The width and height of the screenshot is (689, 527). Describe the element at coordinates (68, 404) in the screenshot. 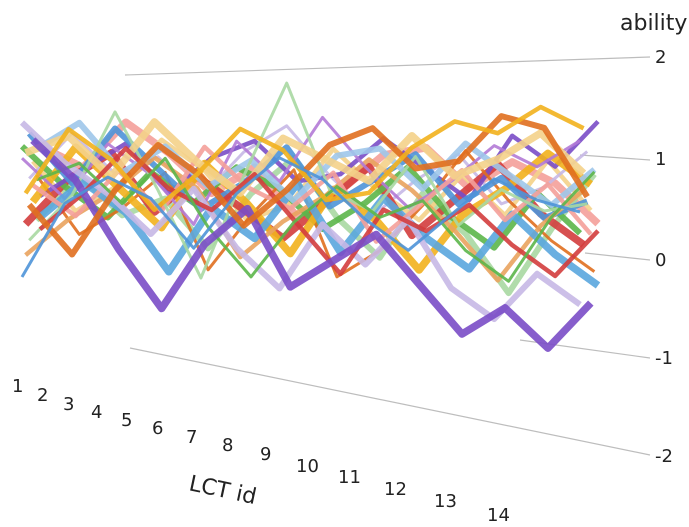

I see `x-tick-label: 3` at that location.